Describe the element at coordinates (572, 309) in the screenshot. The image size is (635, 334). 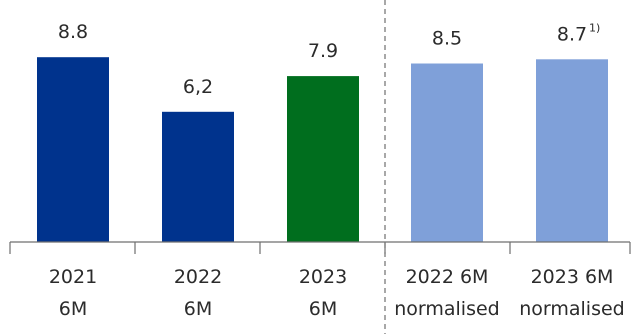
I see `category-label-4-line-1: normalised` at that location.